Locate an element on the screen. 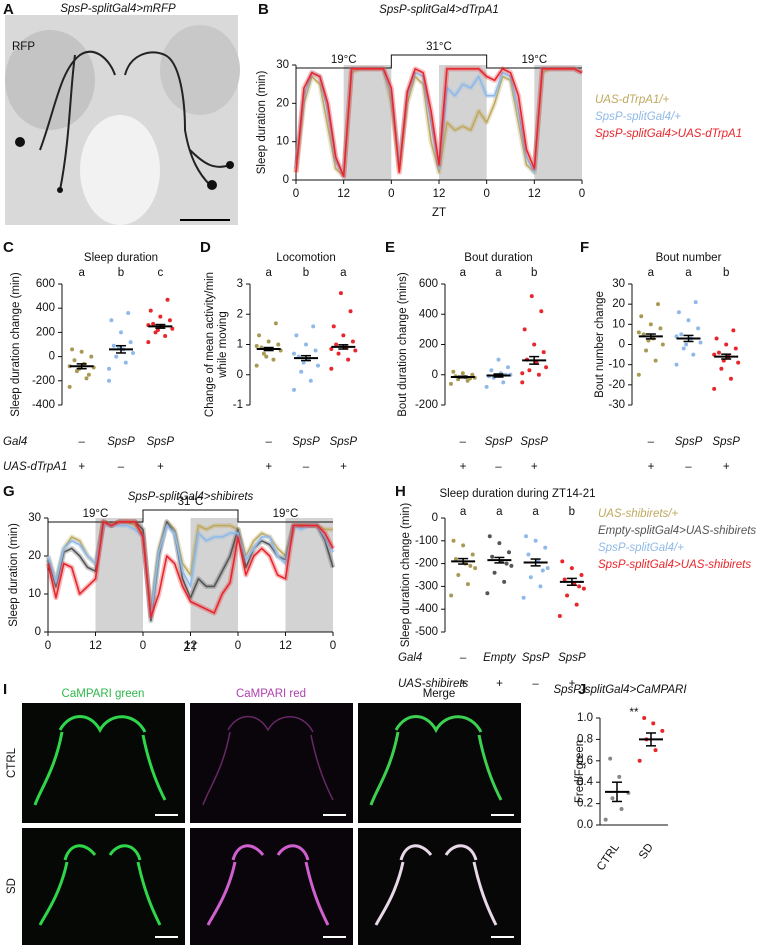 The width and height of the screenshot is (772, 945). annotation: ** is located at coordinates (634, 713).